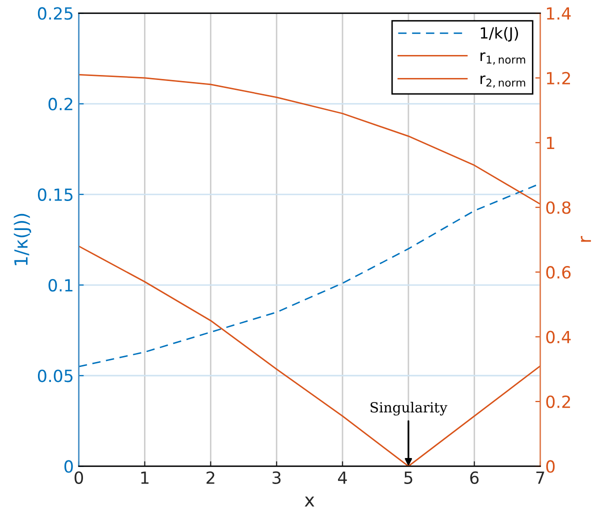  Describe the element at coordinates (68, 466) in the screenshot. I see `y-tick-label: 0` at that location.